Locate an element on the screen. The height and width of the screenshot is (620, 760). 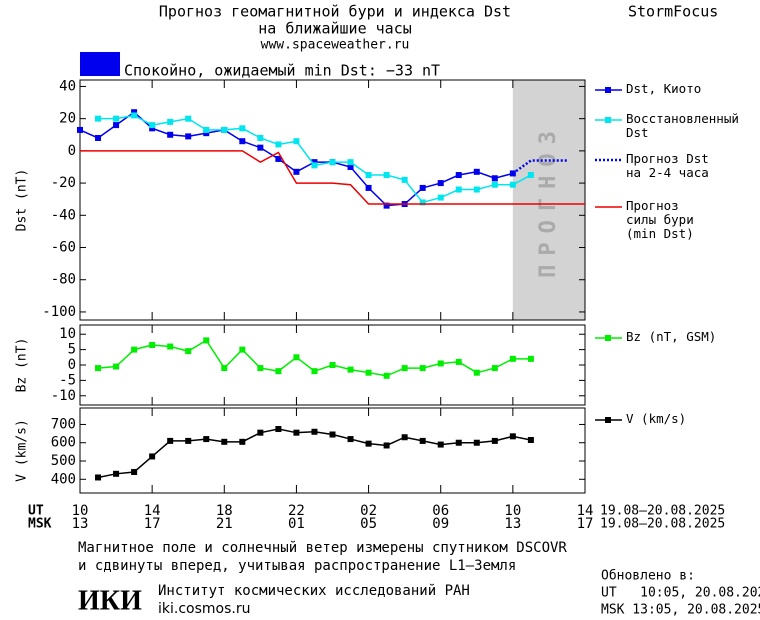
y-tick-label: 600 is located at coordinates (63, 443).